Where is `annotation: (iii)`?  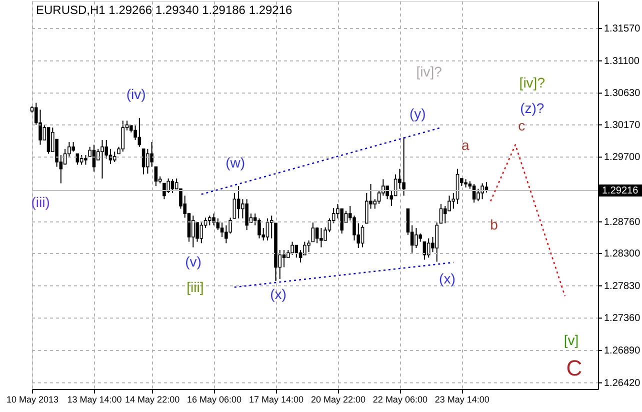
annotation: (iii) is located at coordinates (40, 202).